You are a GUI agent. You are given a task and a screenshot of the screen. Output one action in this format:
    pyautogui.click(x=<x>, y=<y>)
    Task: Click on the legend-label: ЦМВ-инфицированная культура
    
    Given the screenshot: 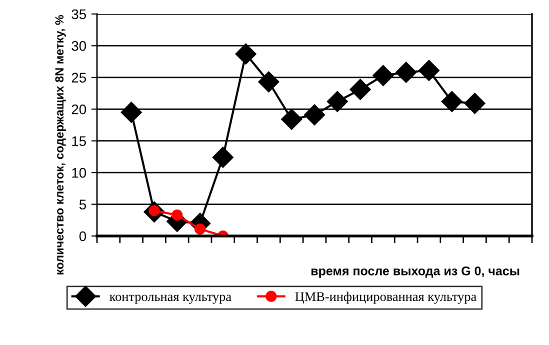 What is the action you would take?
    pyautogui.click(x=385, y=298)
    